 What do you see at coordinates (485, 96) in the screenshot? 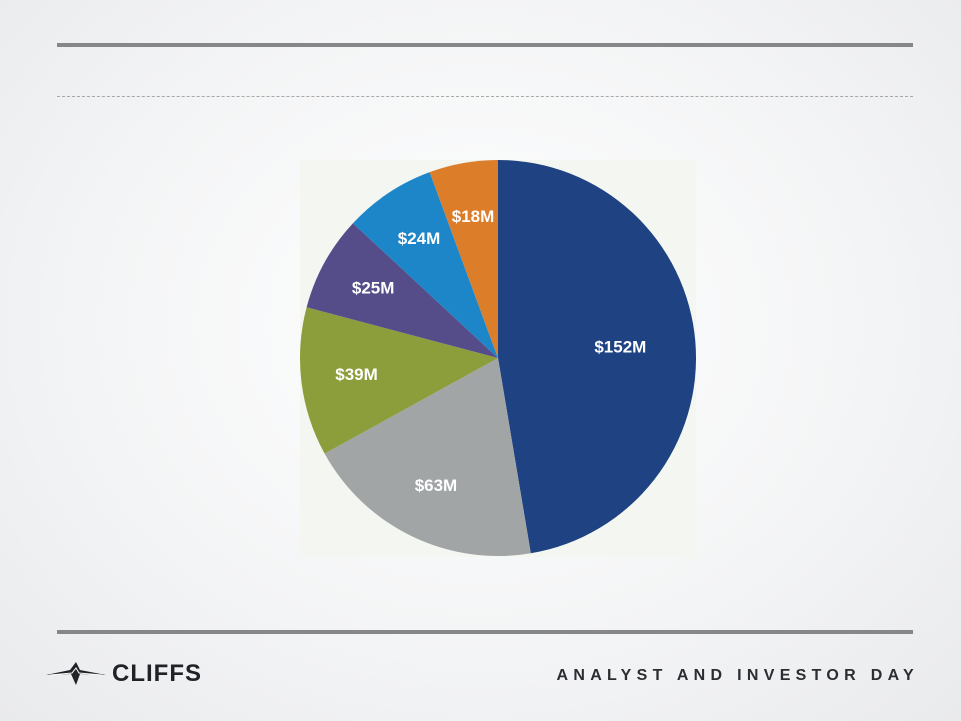
I see `title-divider` at bounding box center [485, 96].